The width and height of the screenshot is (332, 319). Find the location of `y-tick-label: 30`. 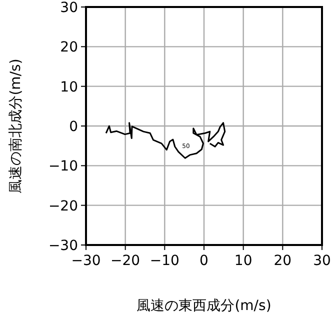

y-tick-label: 30 is located at coordinates (69, 8).